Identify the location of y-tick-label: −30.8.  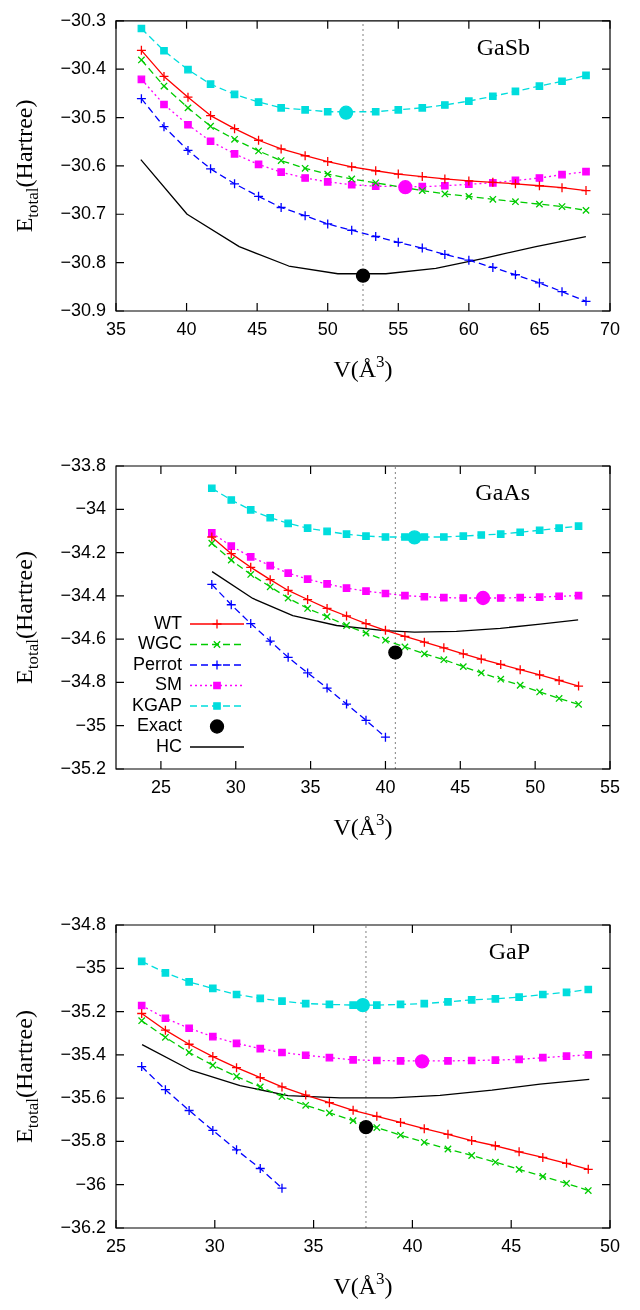
(83, 261).